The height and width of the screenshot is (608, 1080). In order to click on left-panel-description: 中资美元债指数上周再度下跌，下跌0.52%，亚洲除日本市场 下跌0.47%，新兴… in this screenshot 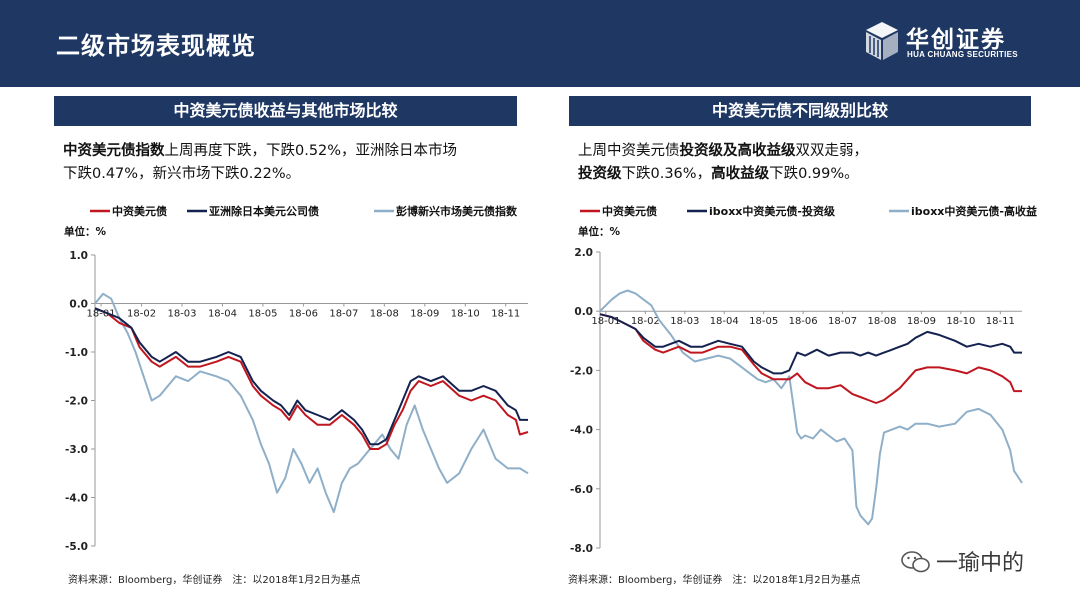, I will do `click(298, 163)`.